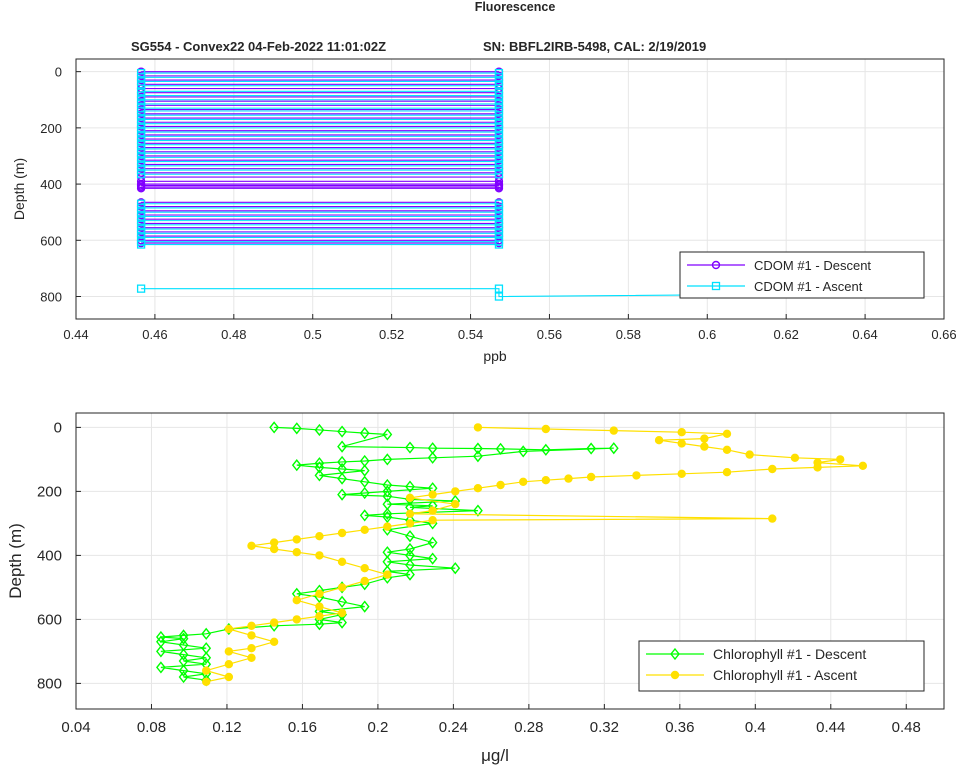 The width and height of the screenshot is (957, 775). What do you see at coordinates (258, 46) in the screenshot?
I see `figure-subtitle-left: SG554 - Convex22 04-Feb-2022 11:01:02Z` at bounding box center [258, 46].